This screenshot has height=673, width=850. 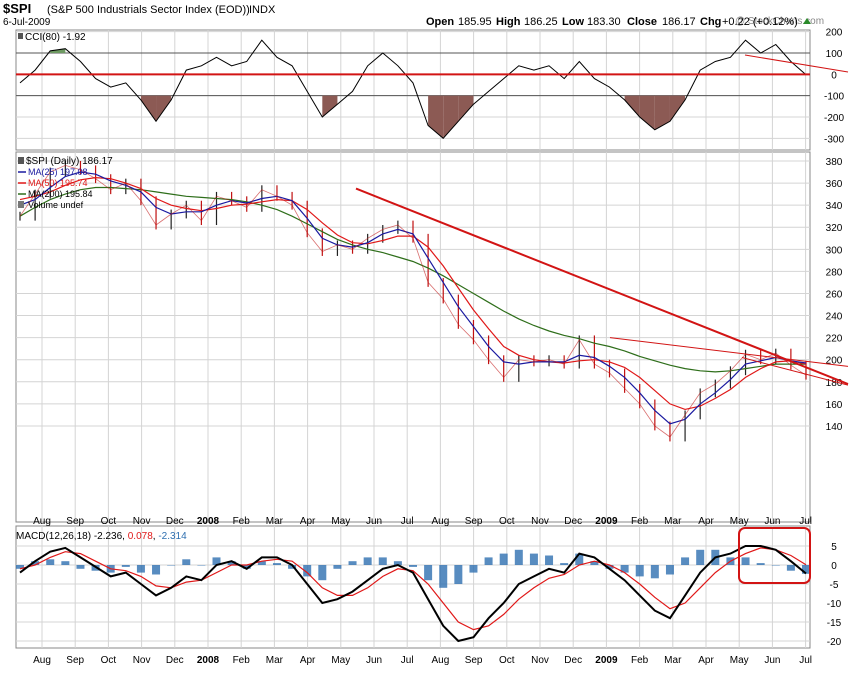 I want to click on chart-date: 6-Jul-2009, so click(x=27, y=22).